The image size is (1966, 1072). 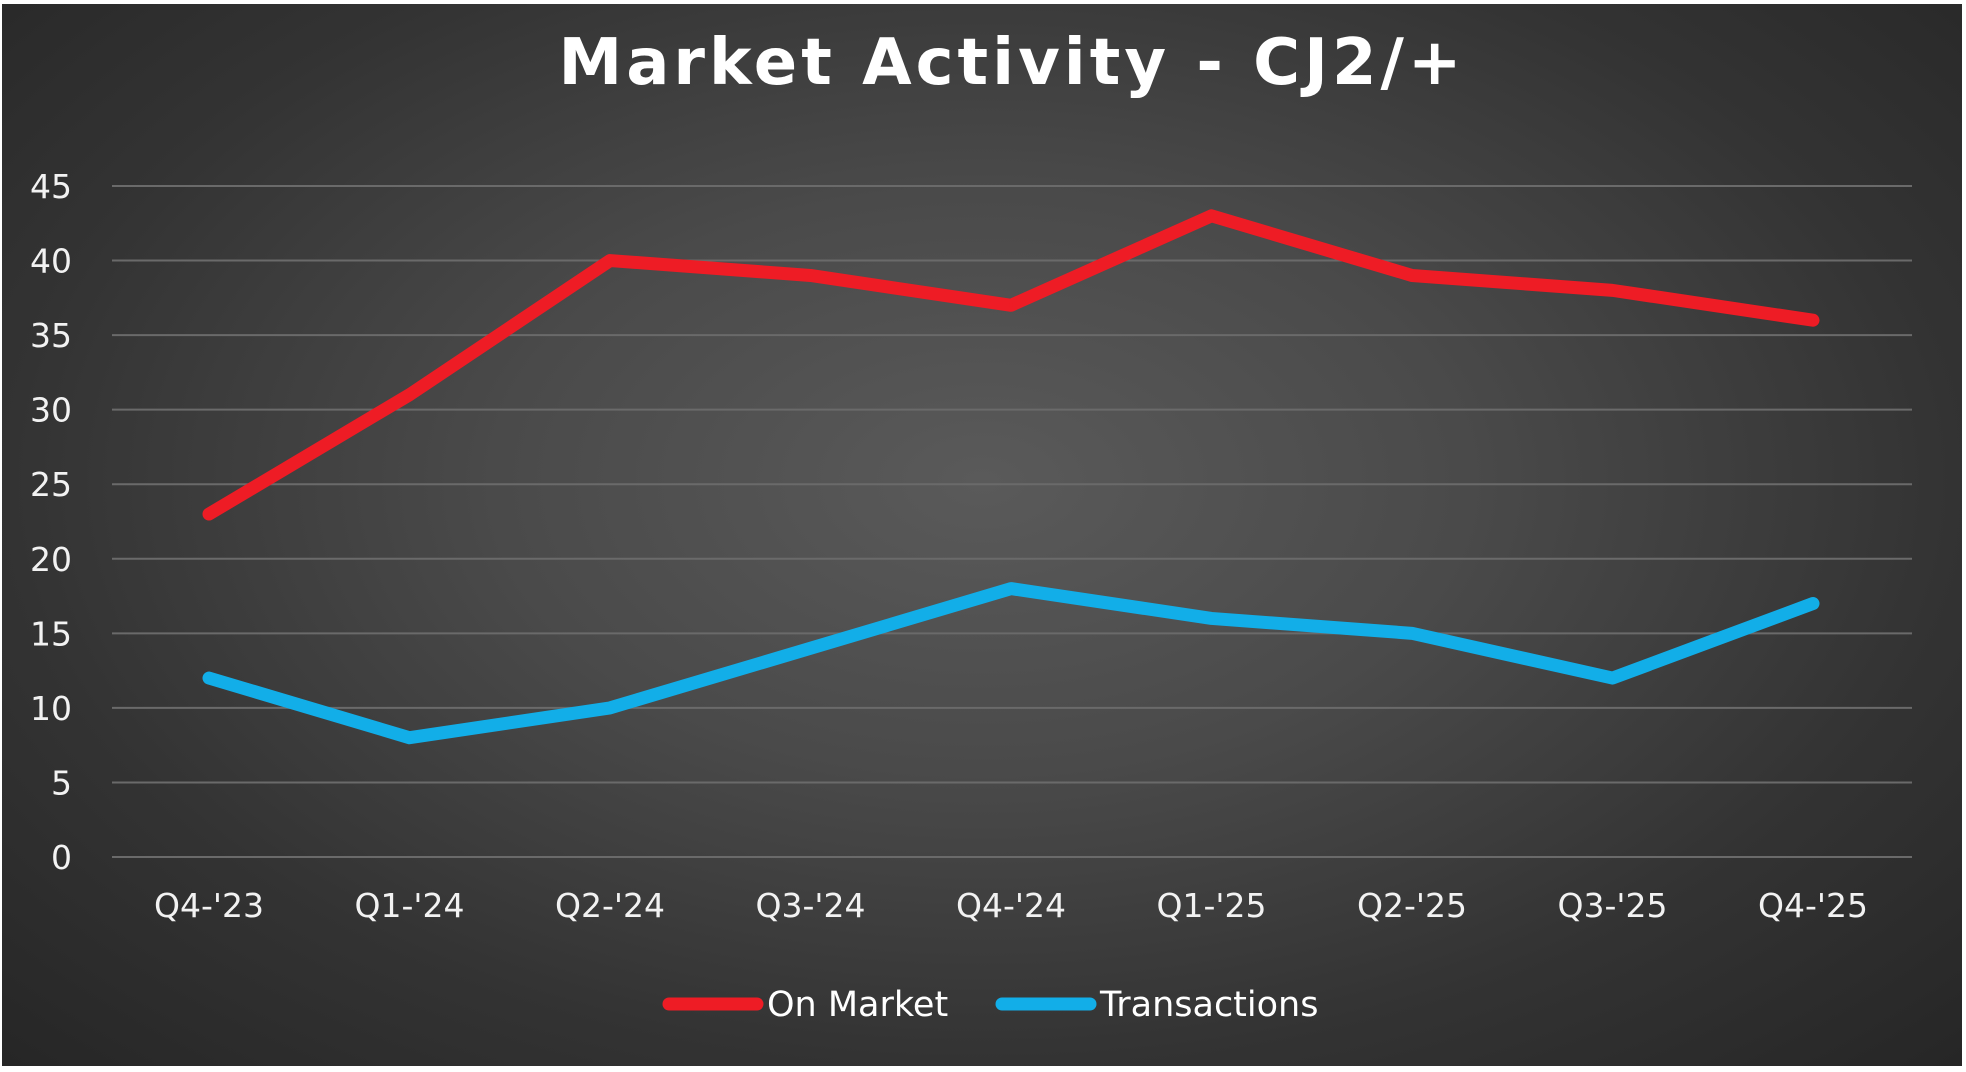 I want to click on legend-label: On Market, so click(x=857, y=1005).